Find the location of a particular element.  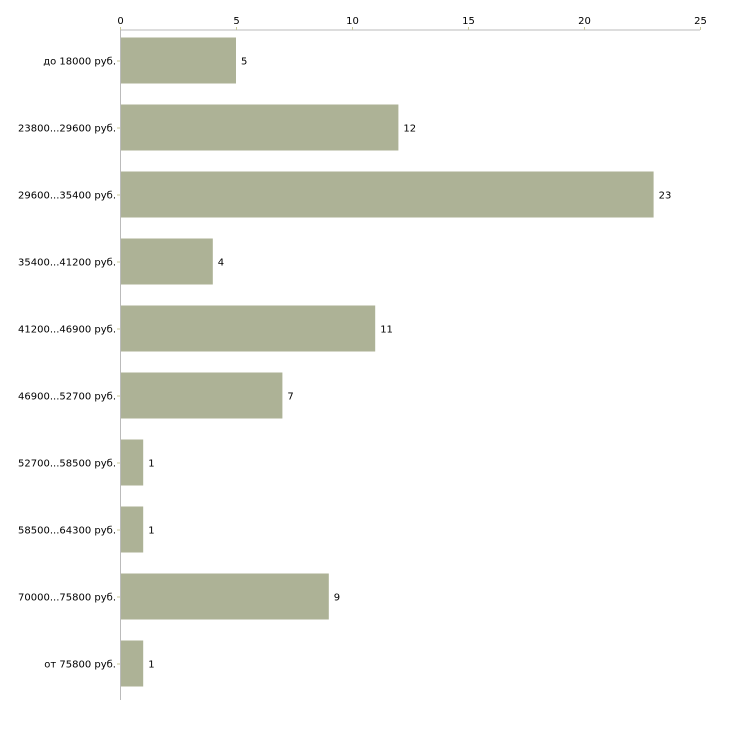

category-label: 58500...64300 руб. is located at coordinates (67, 531).